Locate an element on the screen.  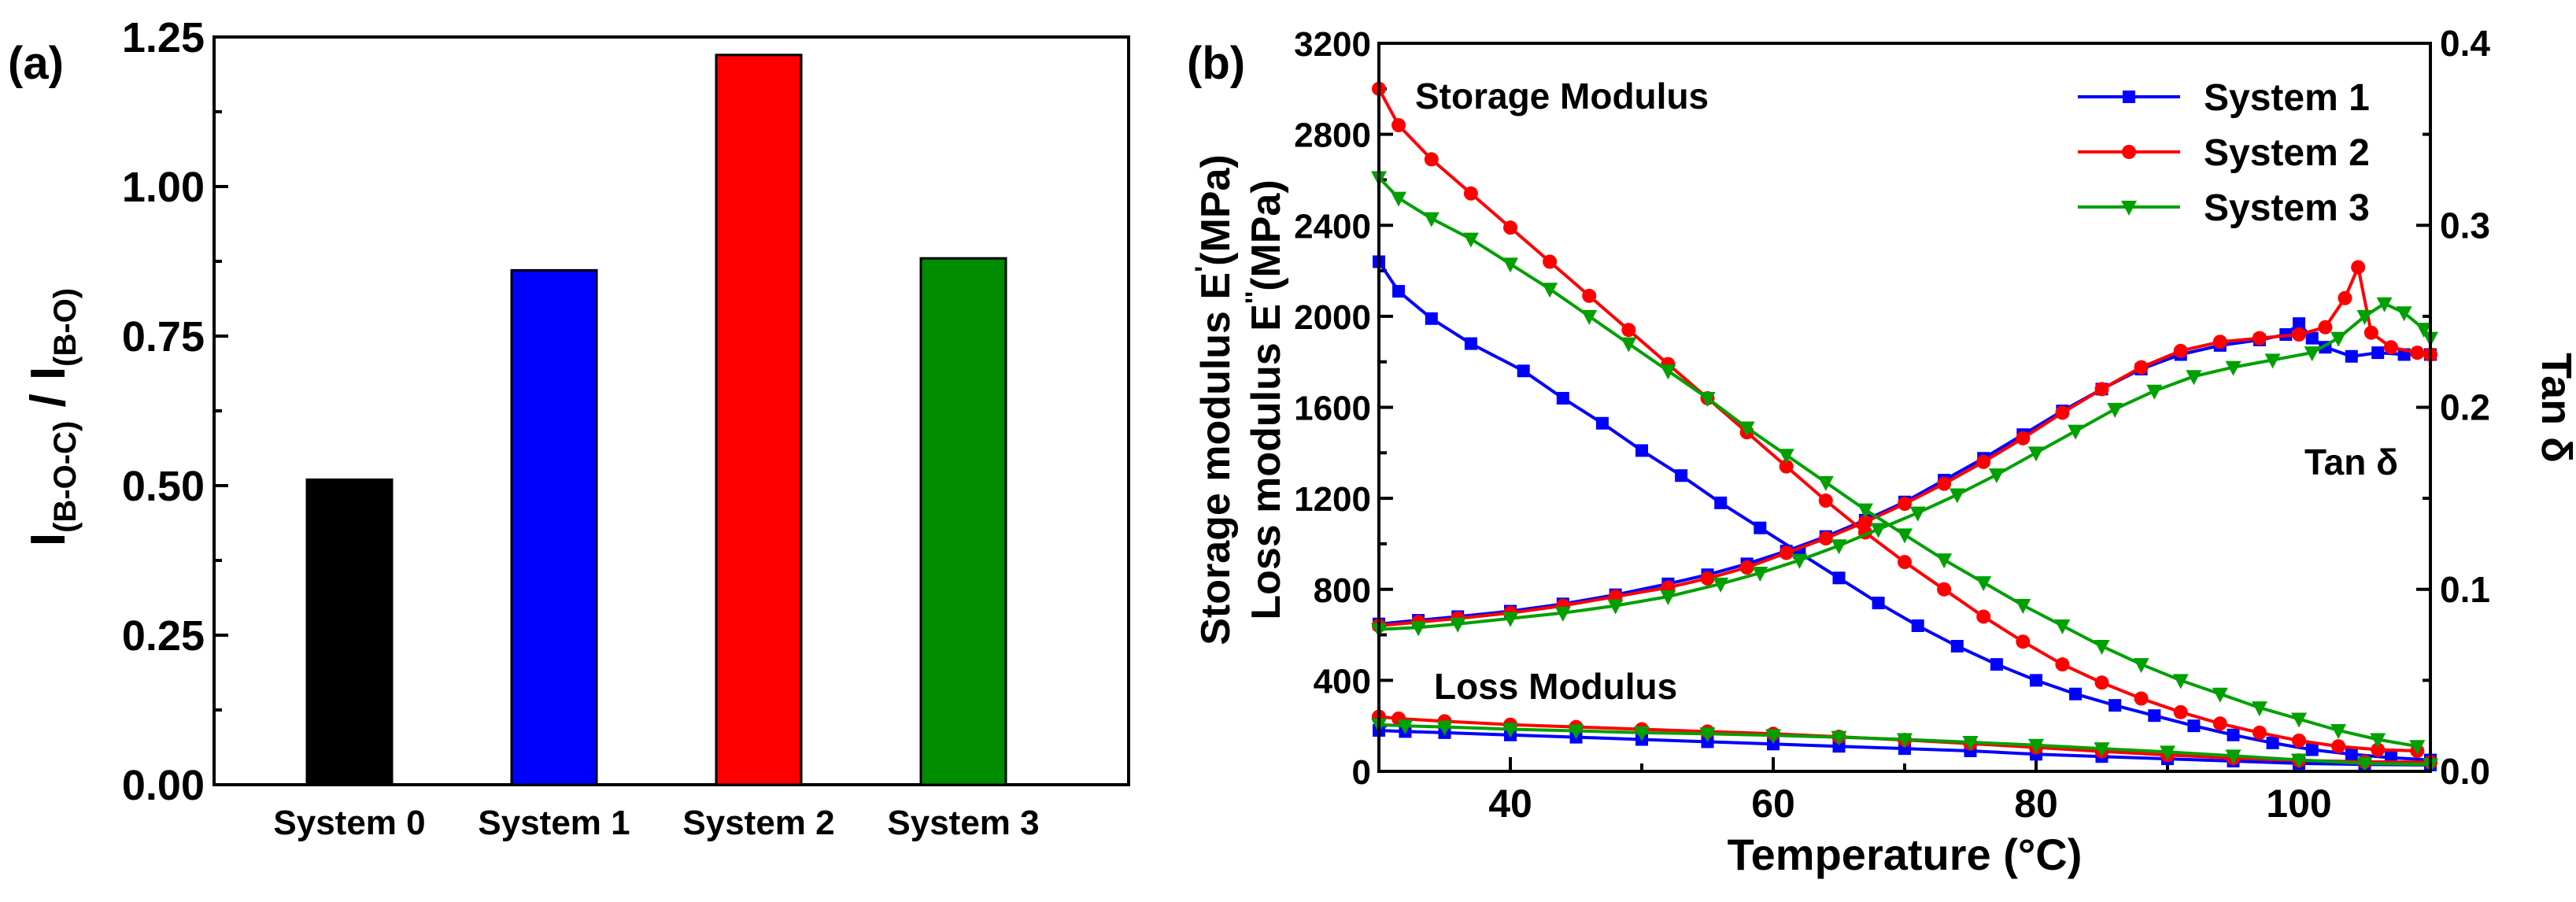
y-right-tick-label: 0.0 is located at coordinates (2465, 772).